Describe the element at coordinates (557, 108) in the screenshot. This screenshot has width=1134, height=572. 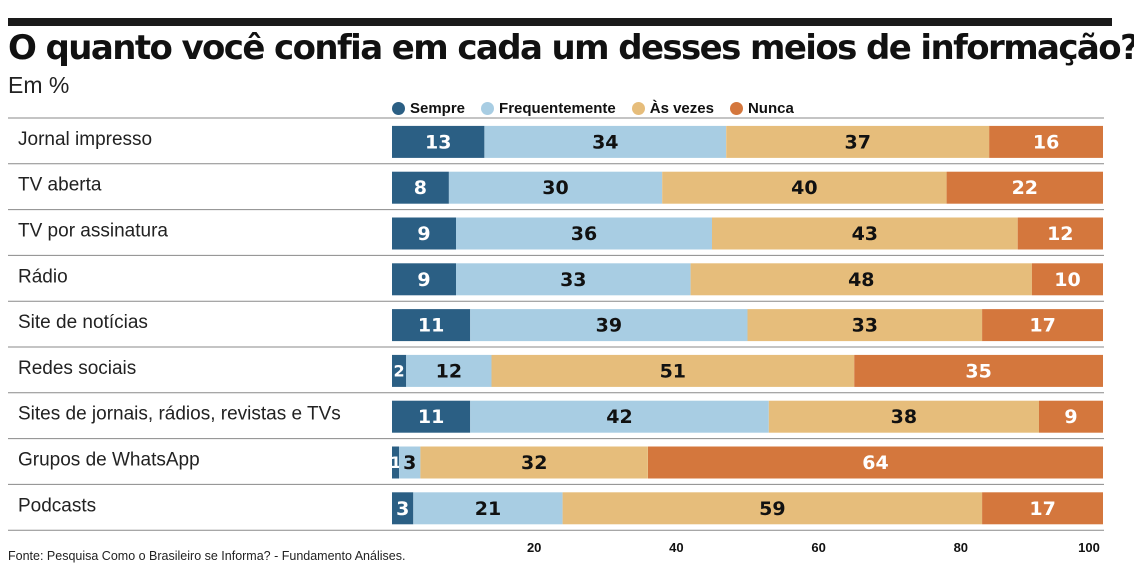
I see `legend-label: Frequentemente` at that location.